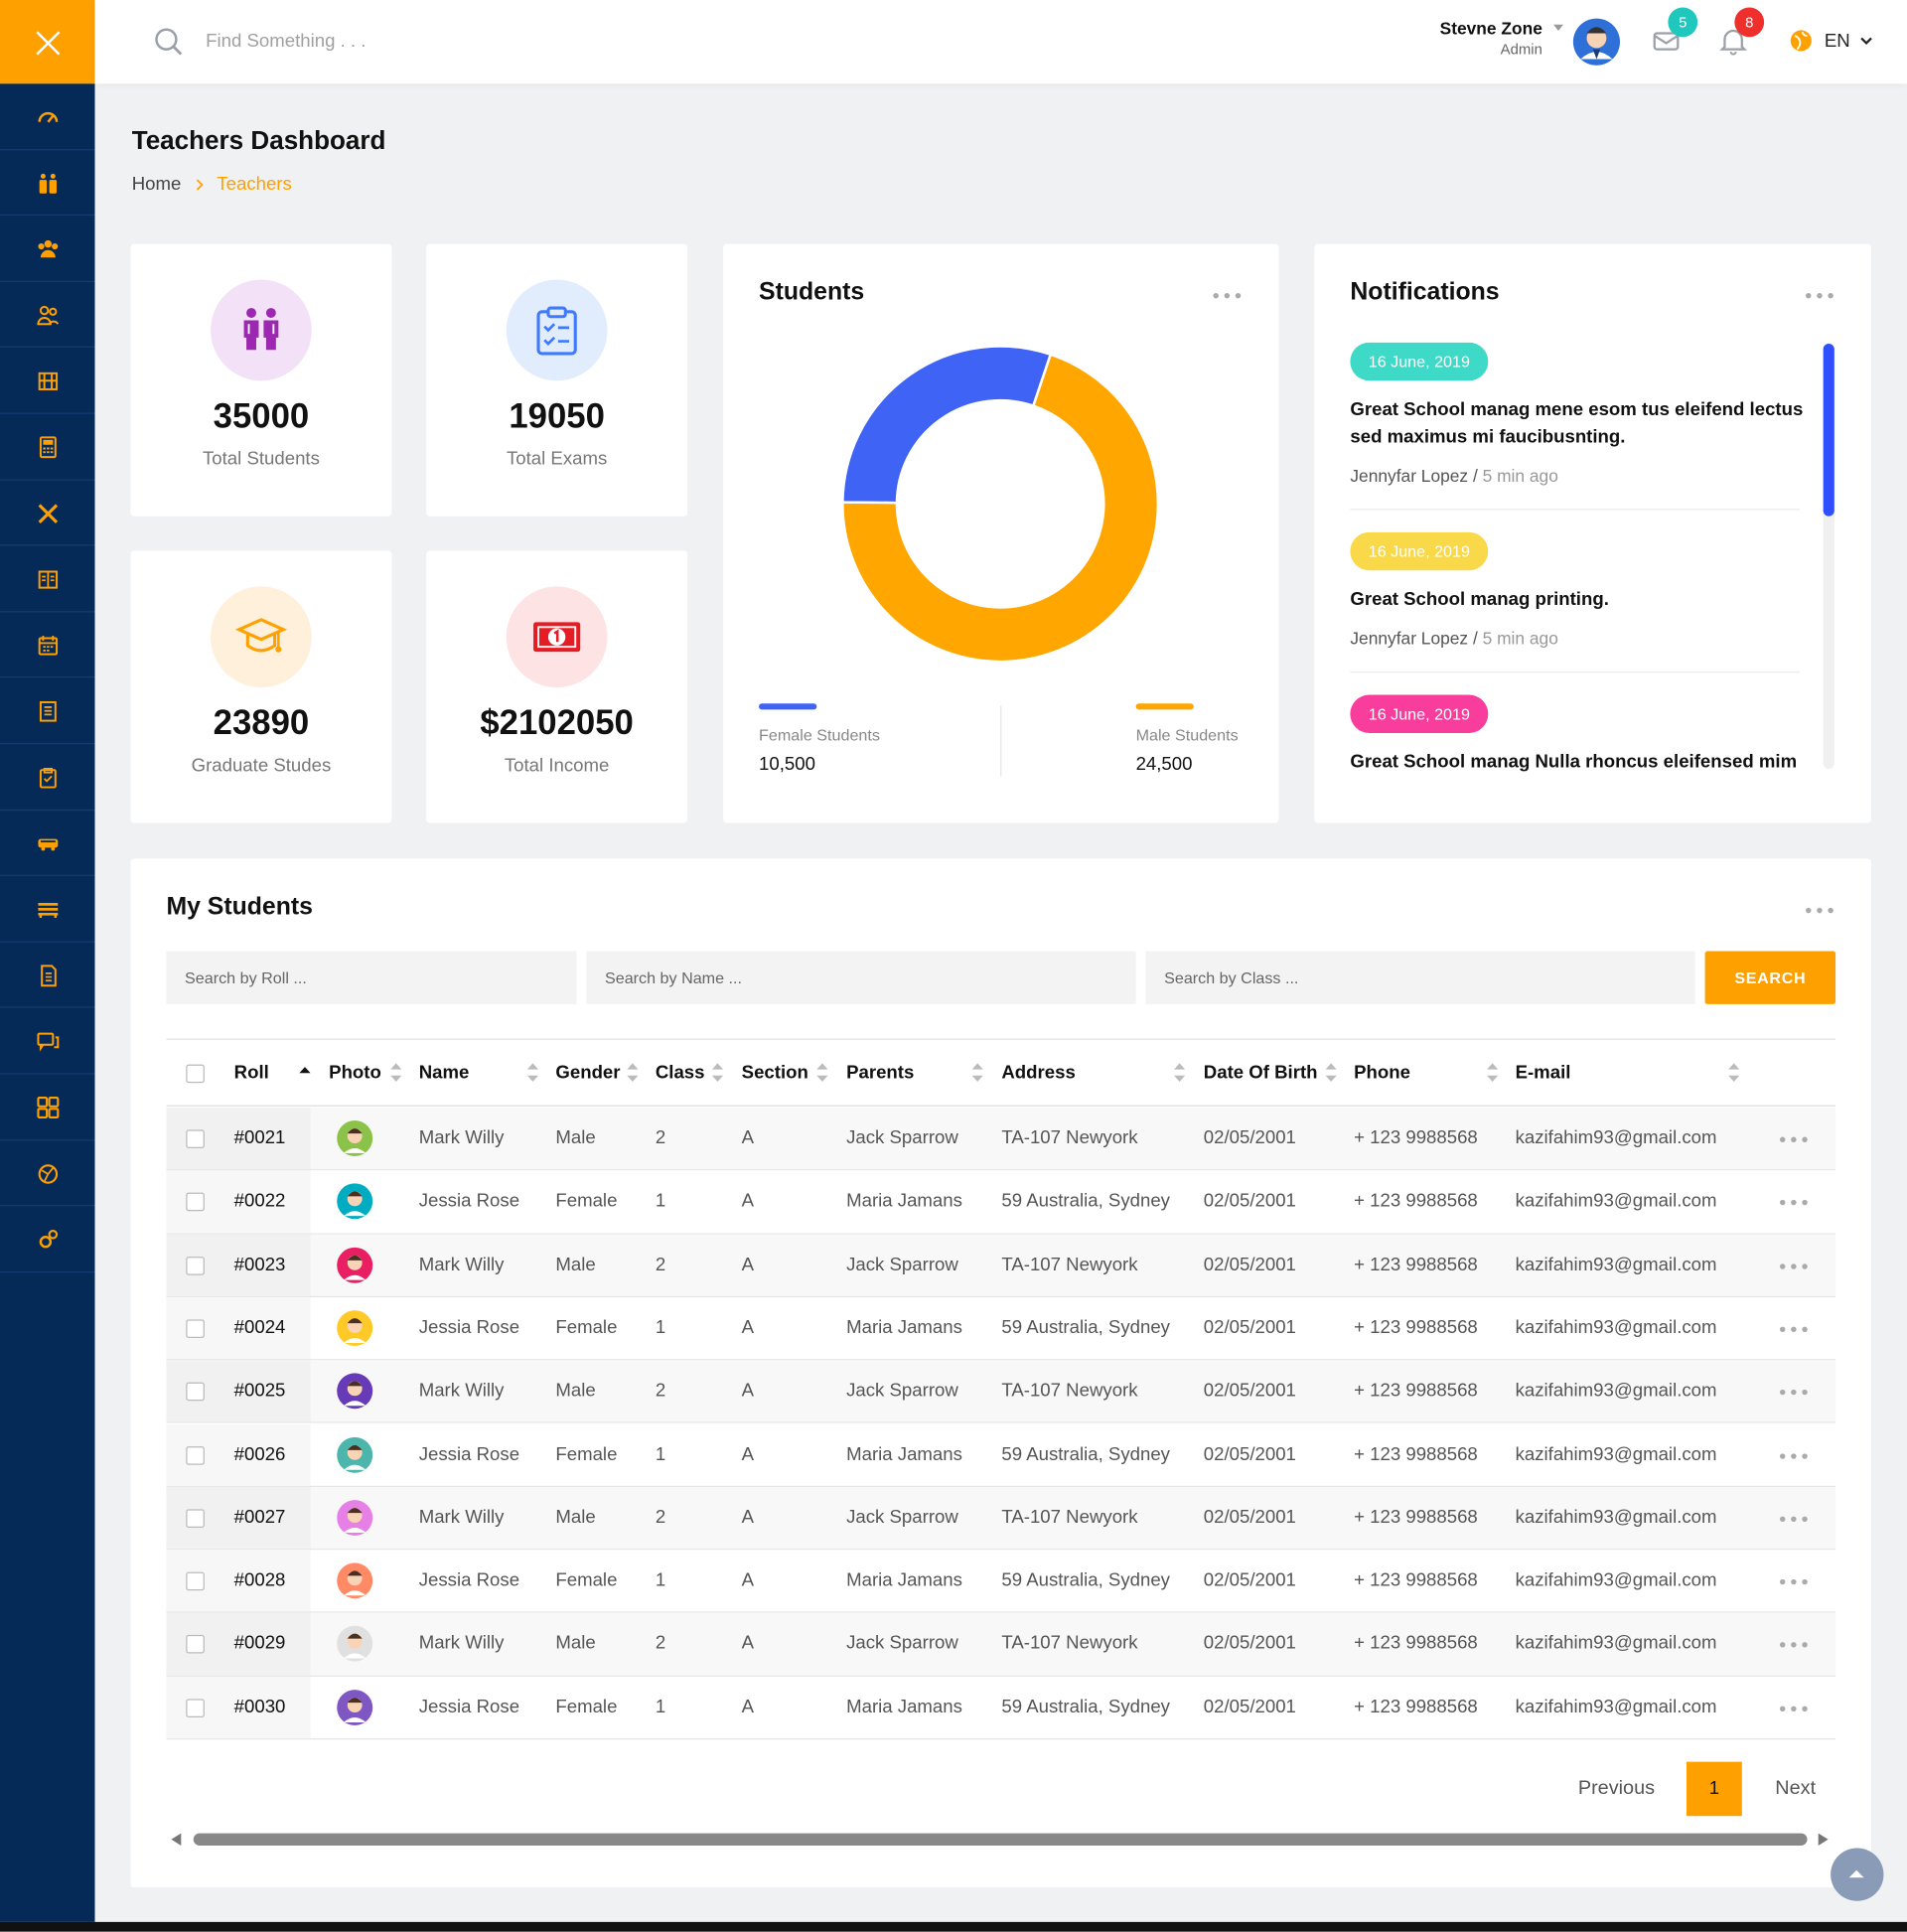 The image size is (1907, 1932). Describe the element at coordinates (1857, 1874) in the screenshot. I see `scroll-top-button` at that location.